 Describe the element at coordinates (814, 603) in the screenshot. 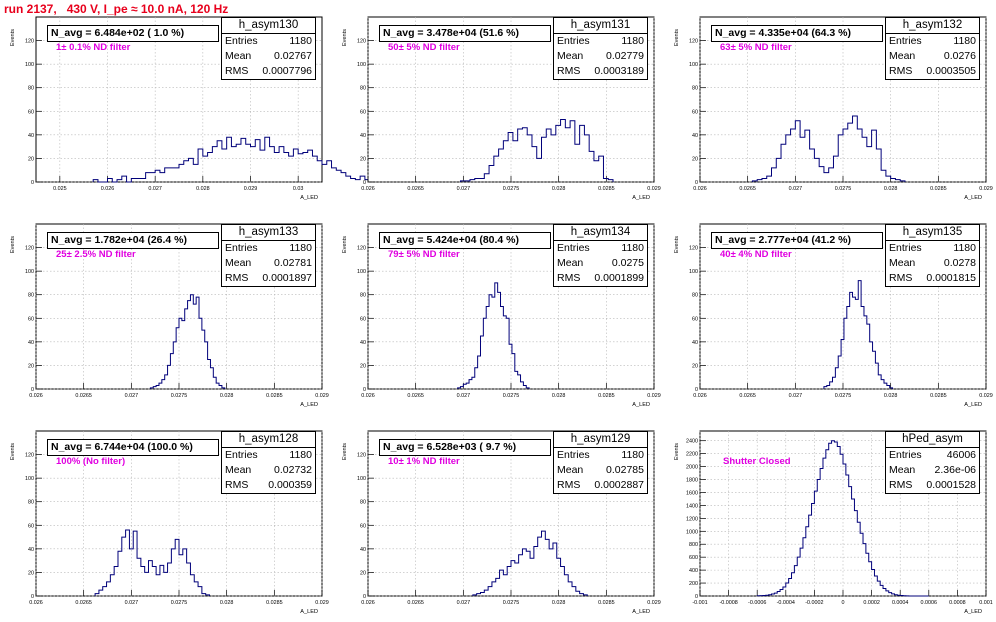

I see `x-tick-label: -0.0002` at that location.